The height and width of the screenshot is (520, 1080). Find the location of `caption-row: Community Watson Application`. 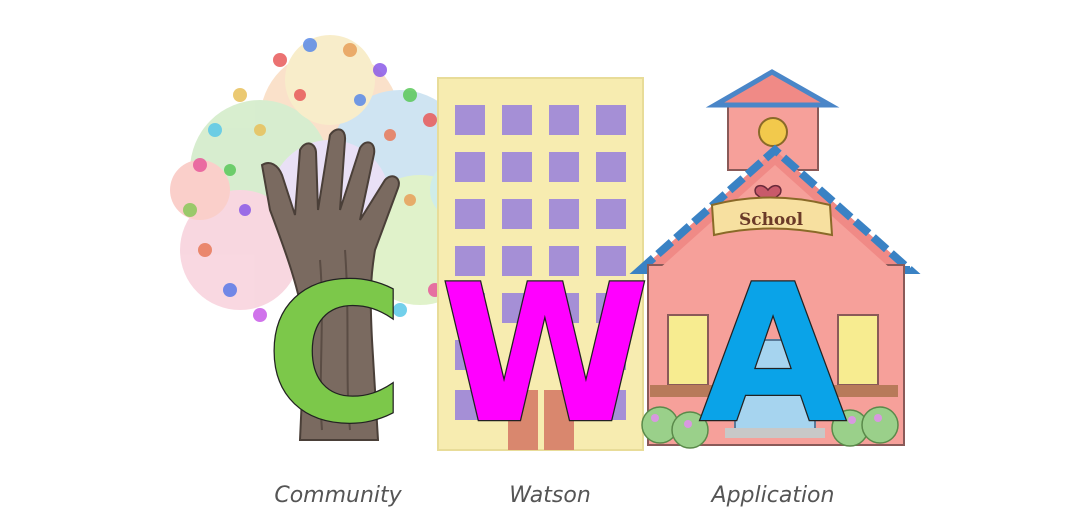

caption-row: Community Watson Application is located at coordinates (540, 497).